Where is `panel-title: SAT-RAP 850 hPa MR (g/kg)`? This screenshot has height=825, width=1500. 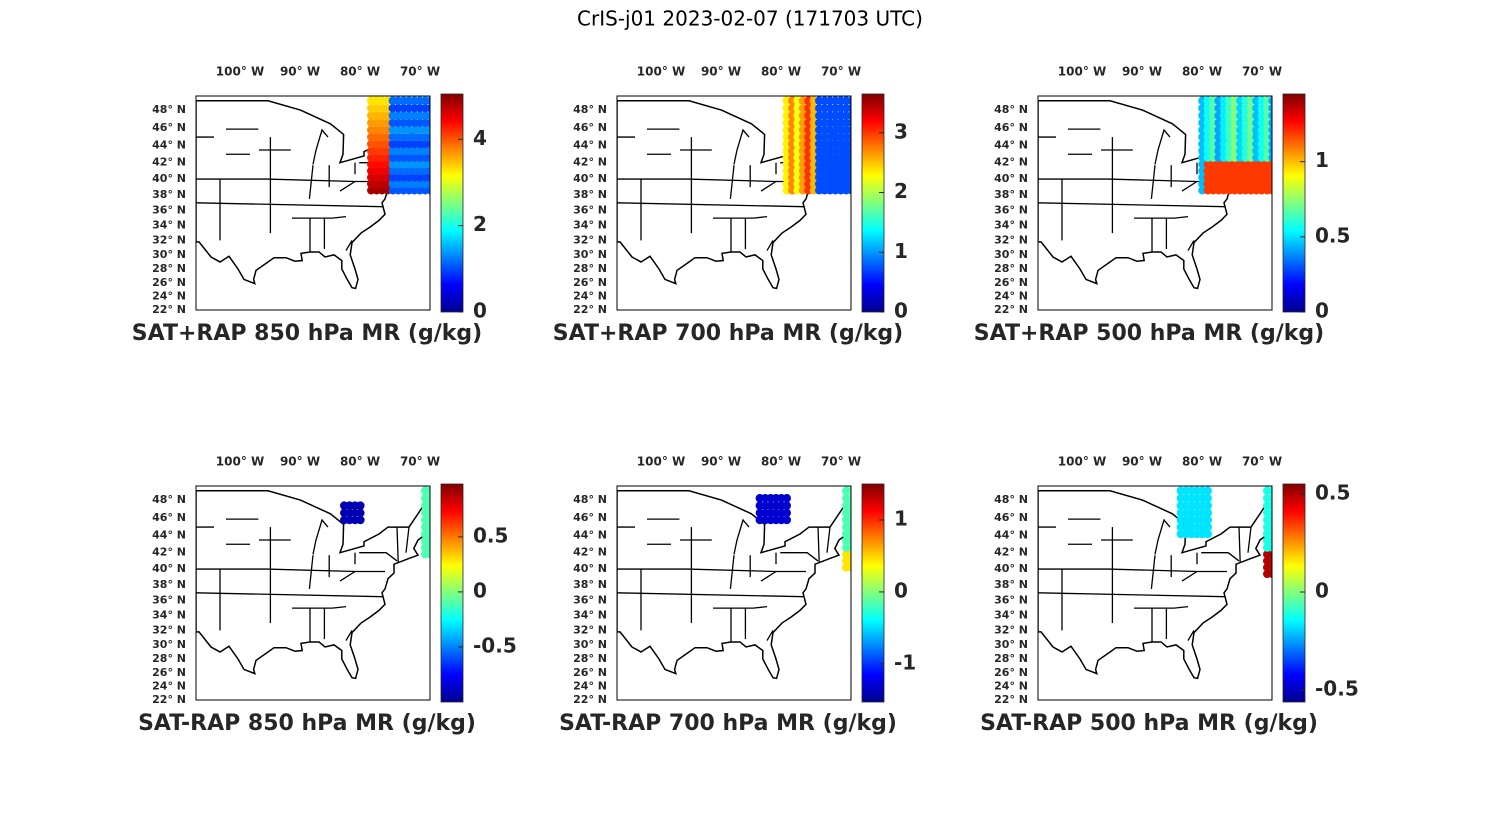 panel-title: SAT-RAP 850 hPa MR (g/kg) is located at coordinates (307, 723).